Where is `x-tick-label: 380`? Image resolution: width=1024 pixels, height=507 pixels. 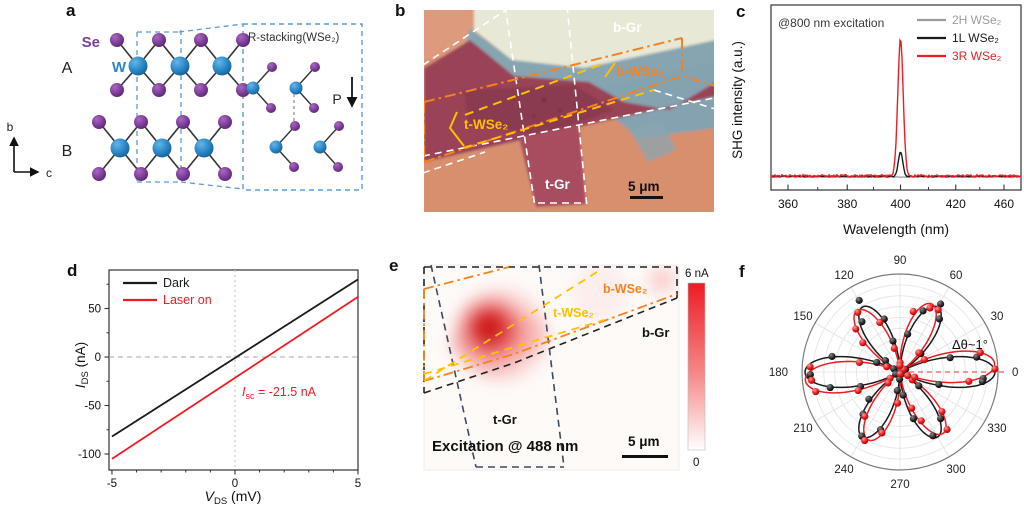 x-tick-label: 380 is located at coordinates (847, 204).